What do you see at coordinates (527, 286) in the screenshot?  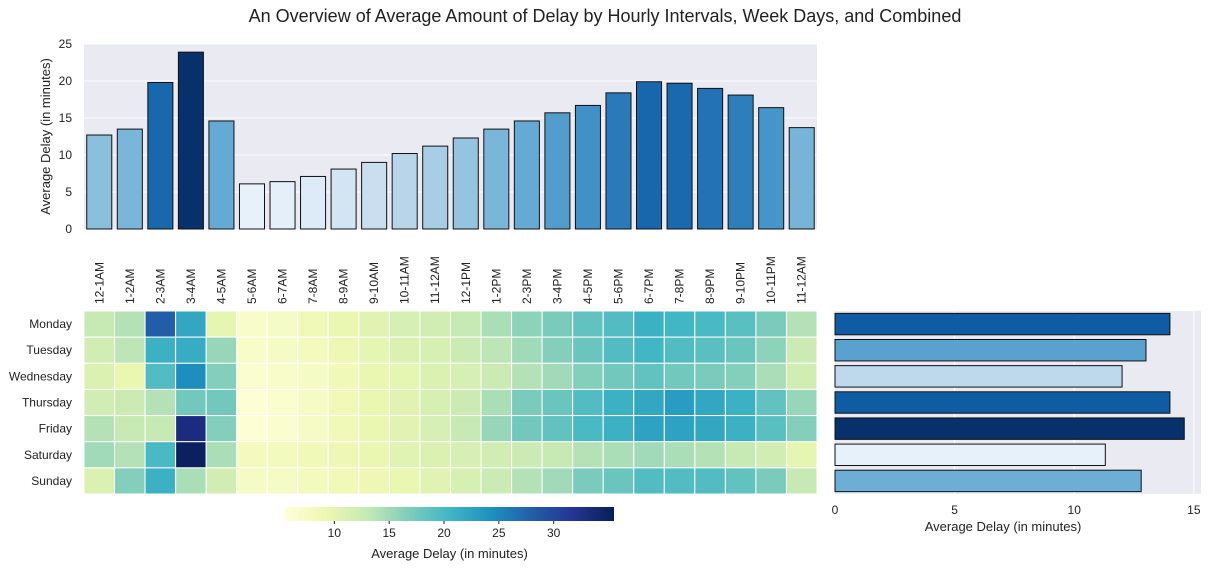 I see `hour-tick-label: 2-3PM` at bounding box center [527, 286].